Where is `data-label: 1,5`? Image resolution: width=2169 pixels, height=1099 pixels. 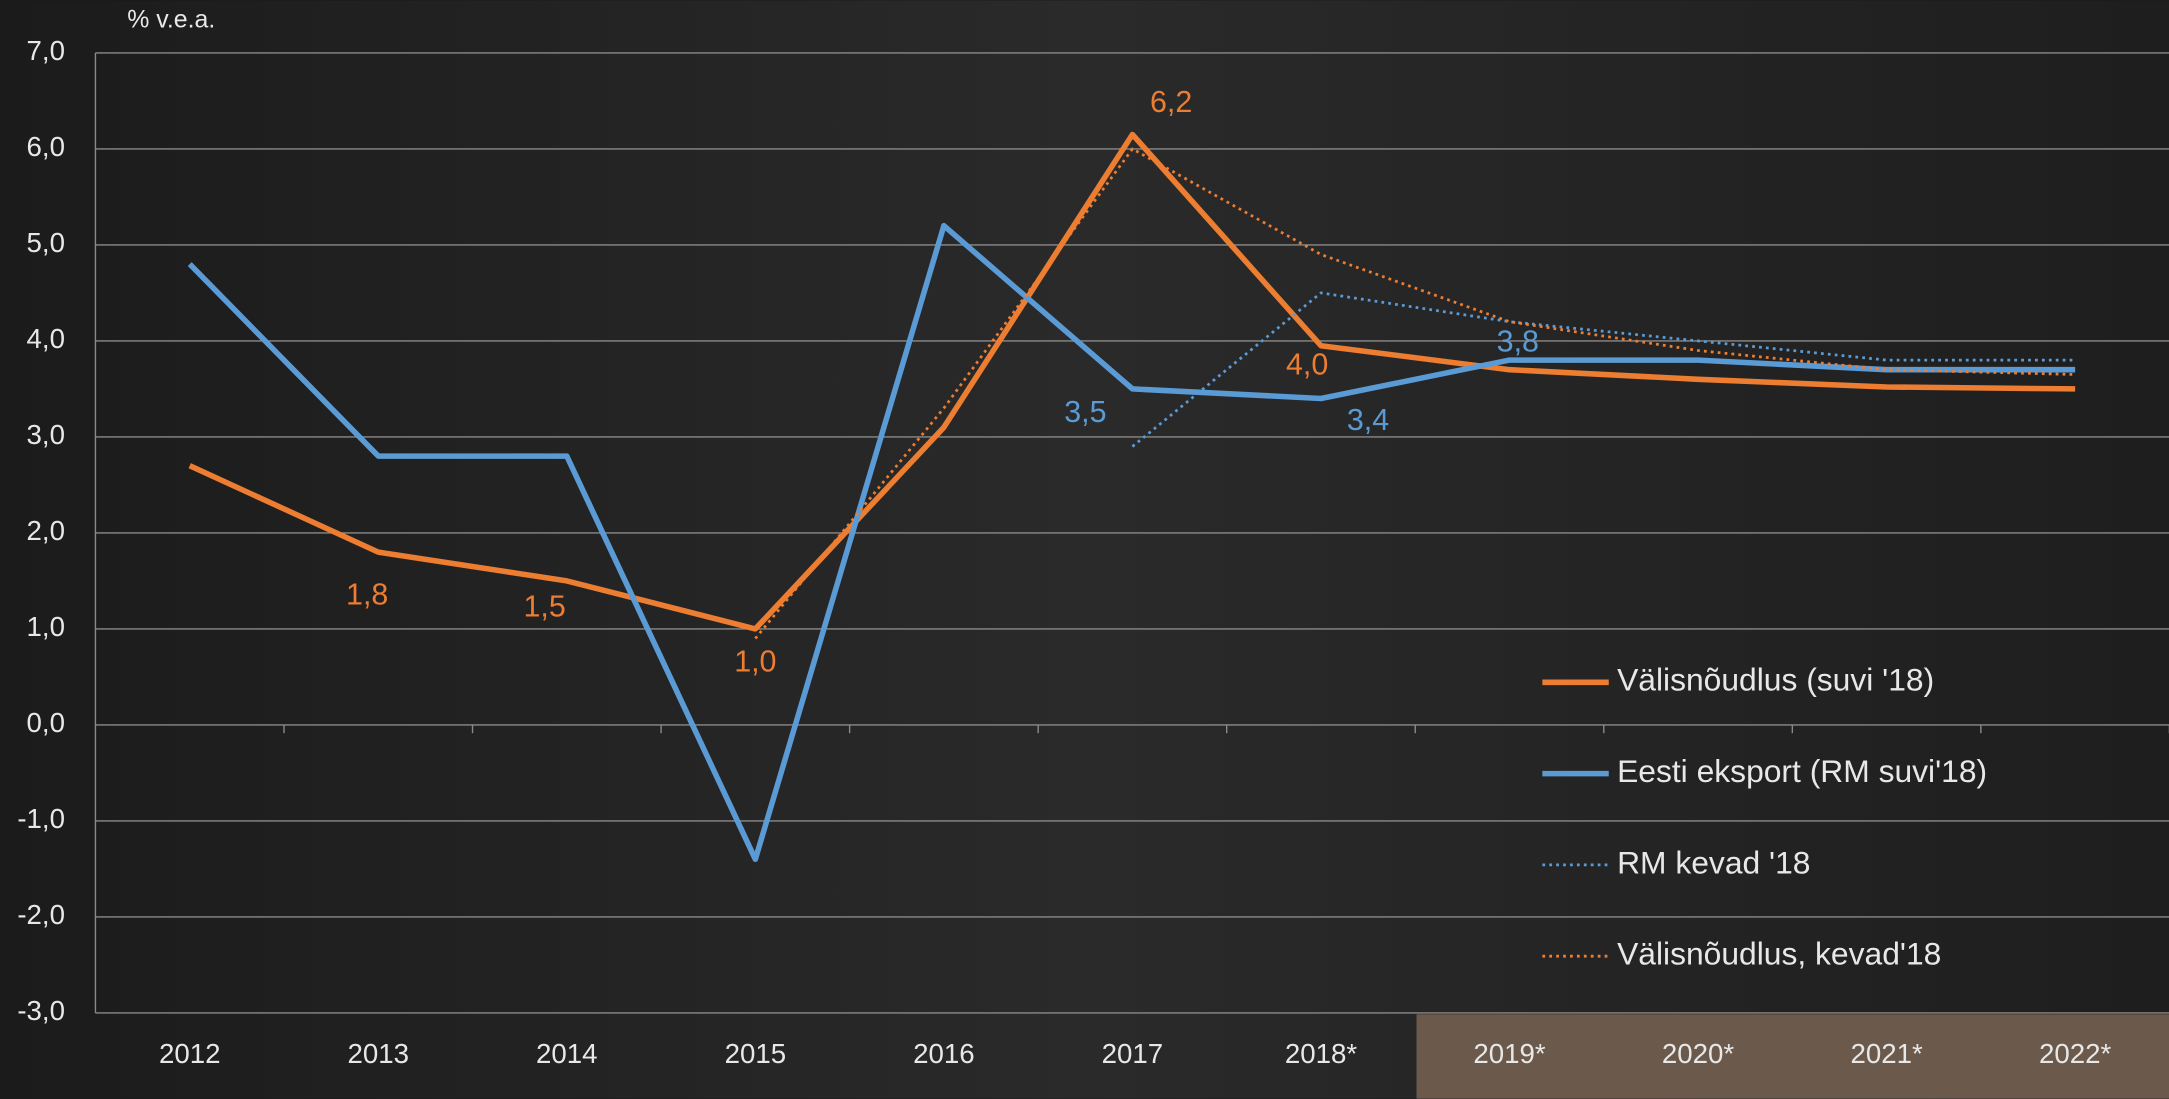
data-label: 1,5 is located at coordinates (545, 607).